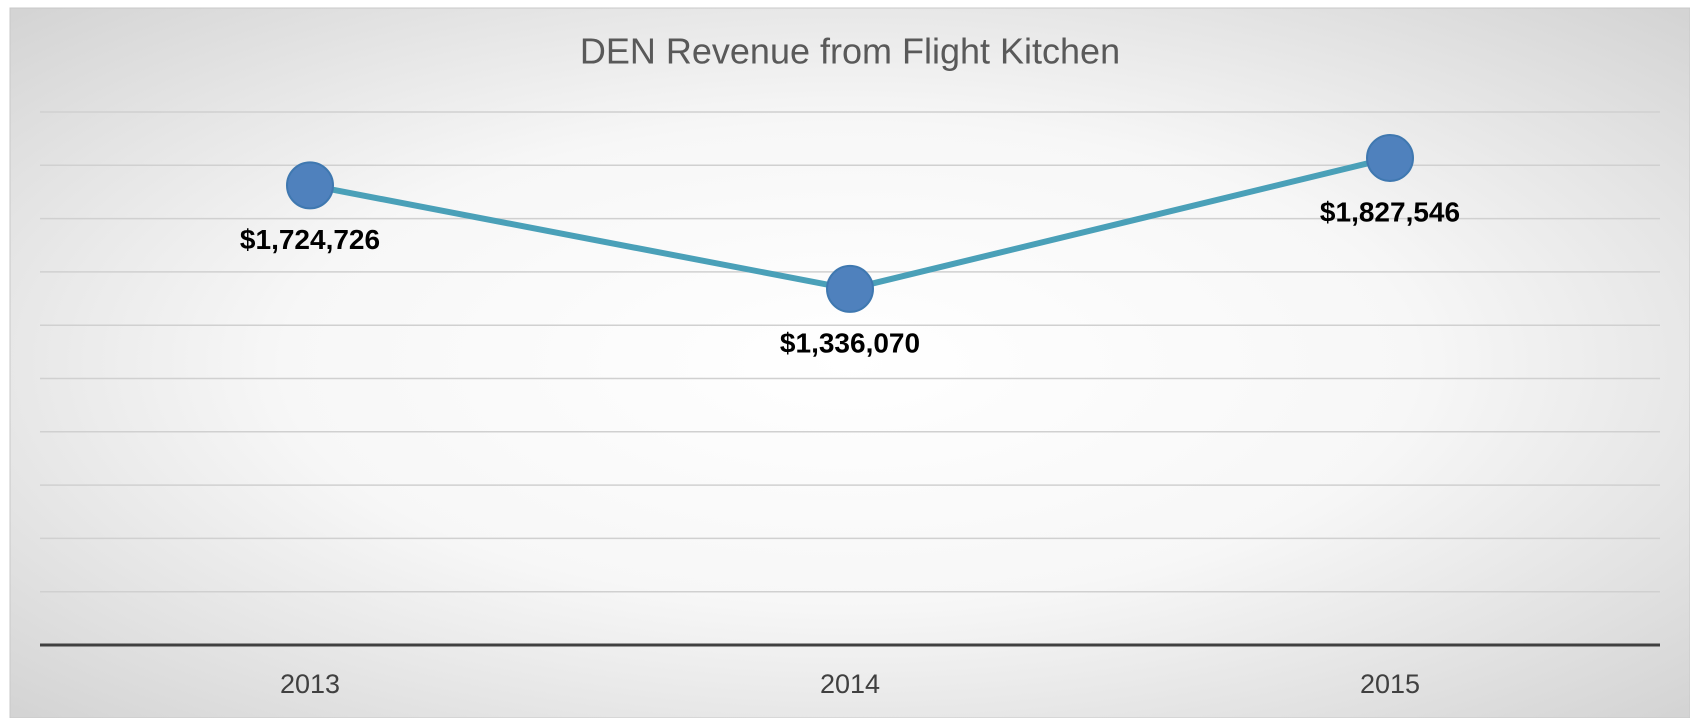  I want to click on data-label: $1,724,726, so click(310, 239).